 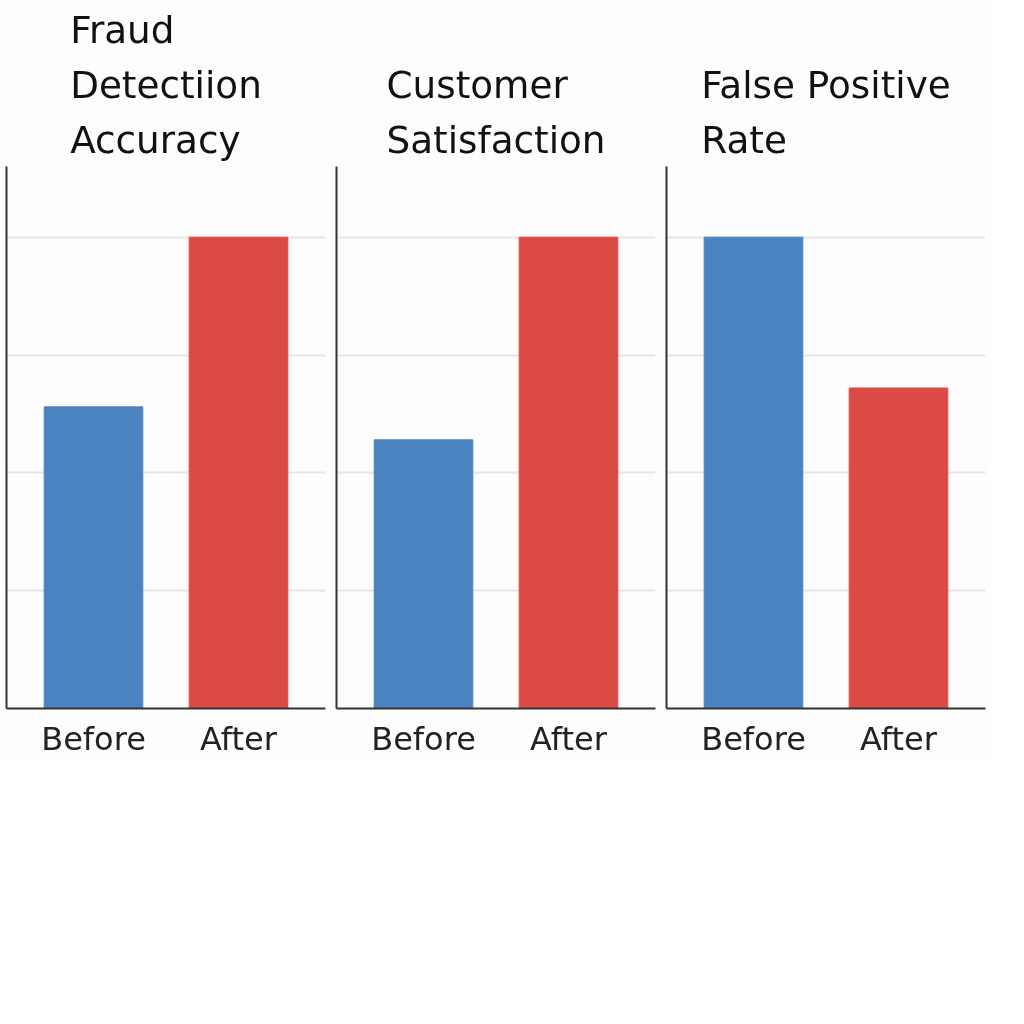 I want to click on chart-title: Customer Satisfaction, so click(x=496, y=112).